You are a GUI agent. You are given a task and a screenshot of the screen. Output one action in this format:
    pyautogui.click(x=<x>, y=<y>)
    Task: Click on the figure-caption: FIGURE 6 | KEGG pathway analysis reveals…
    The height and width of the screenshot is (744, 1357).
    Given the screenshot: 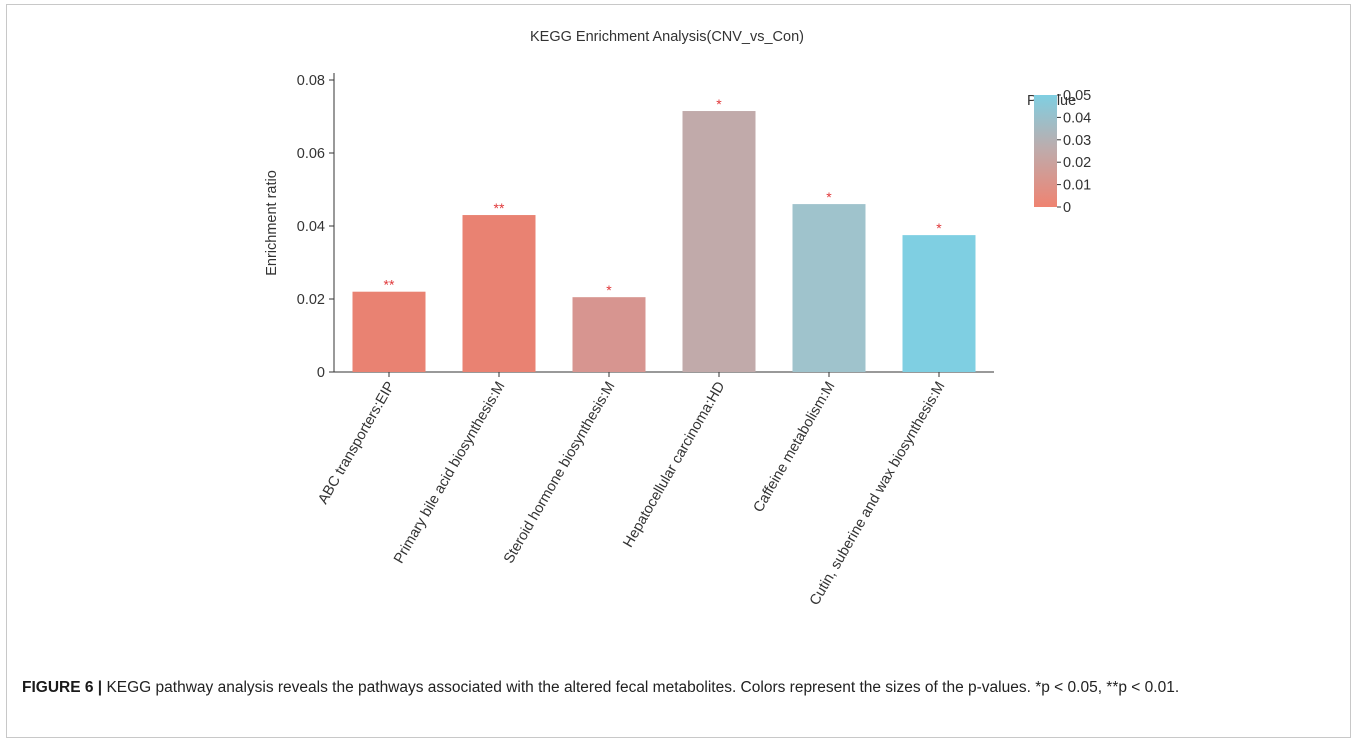 What is the action you would take?
    pyautogui.click(x=672, y=687)
    